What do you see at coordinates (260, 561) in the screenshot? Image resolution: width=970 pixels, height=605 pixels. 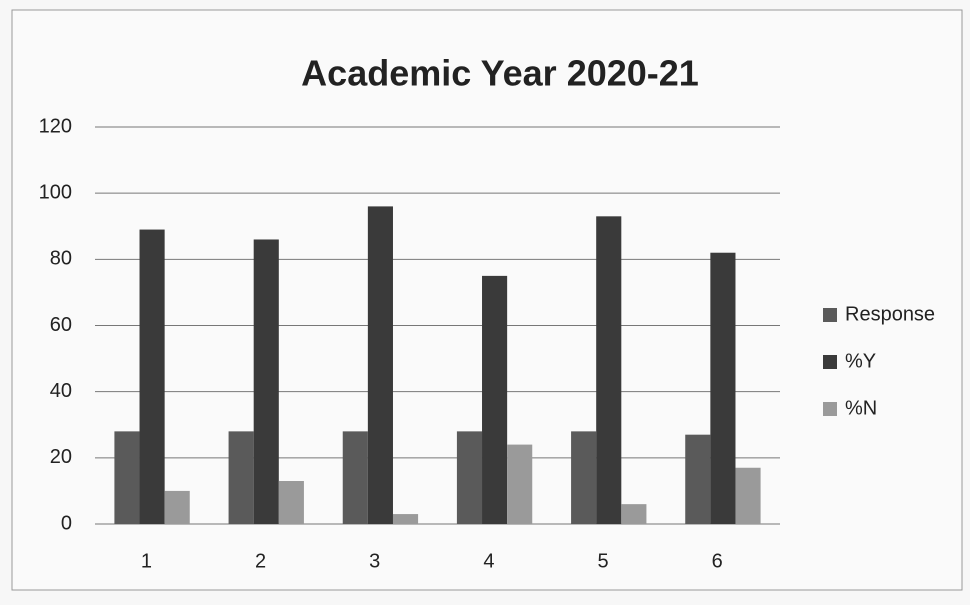 I see `x-tick-label: 2` at bounding box center [260, 561].